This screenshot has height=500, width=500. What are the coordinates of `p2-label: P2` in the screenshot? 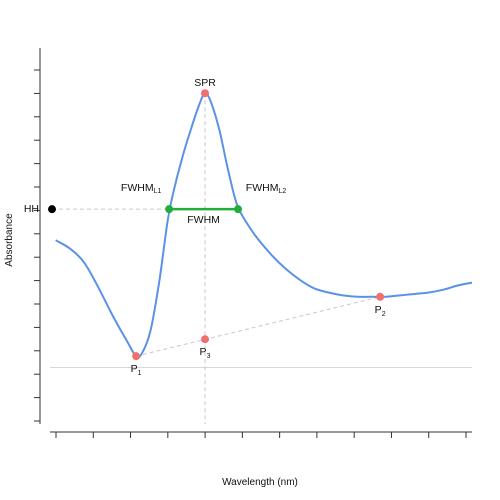 It's located at (380, 311).